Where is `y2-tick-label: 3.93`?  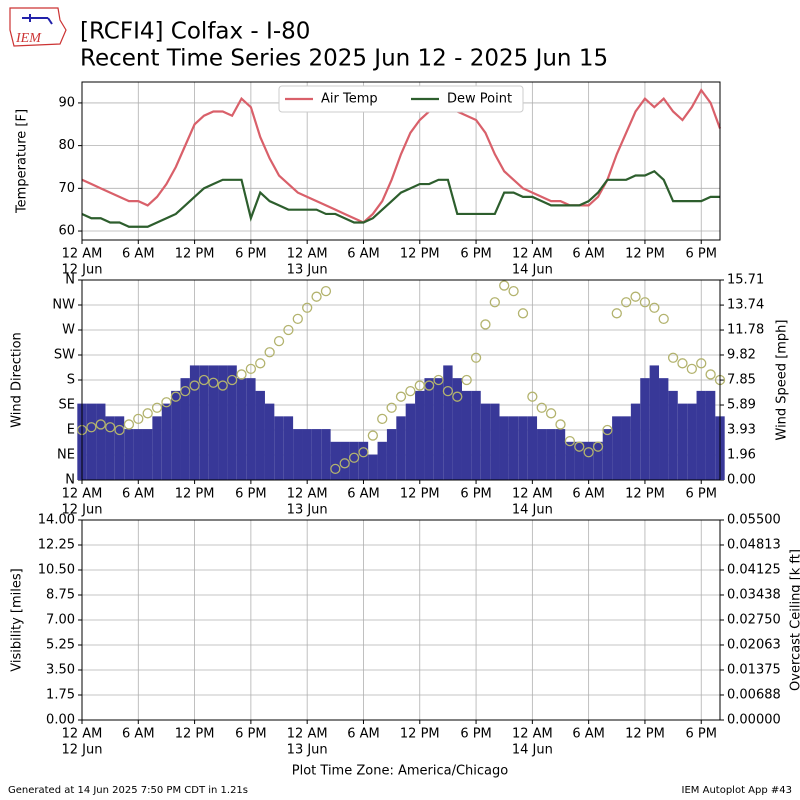
y2-tick-label: 3.93 is located at coordinates (741, 429).